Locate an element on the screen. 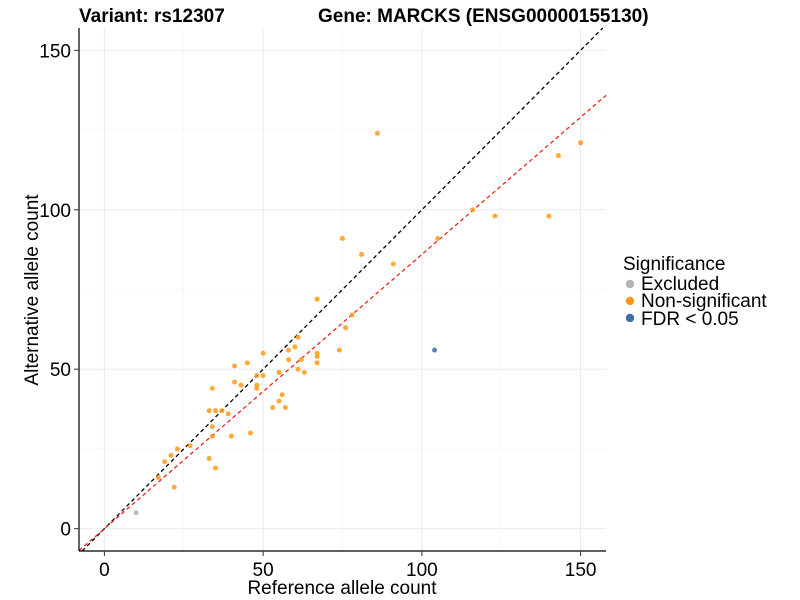  legend-swatch-non-significant is located at coordinates (630, 301).